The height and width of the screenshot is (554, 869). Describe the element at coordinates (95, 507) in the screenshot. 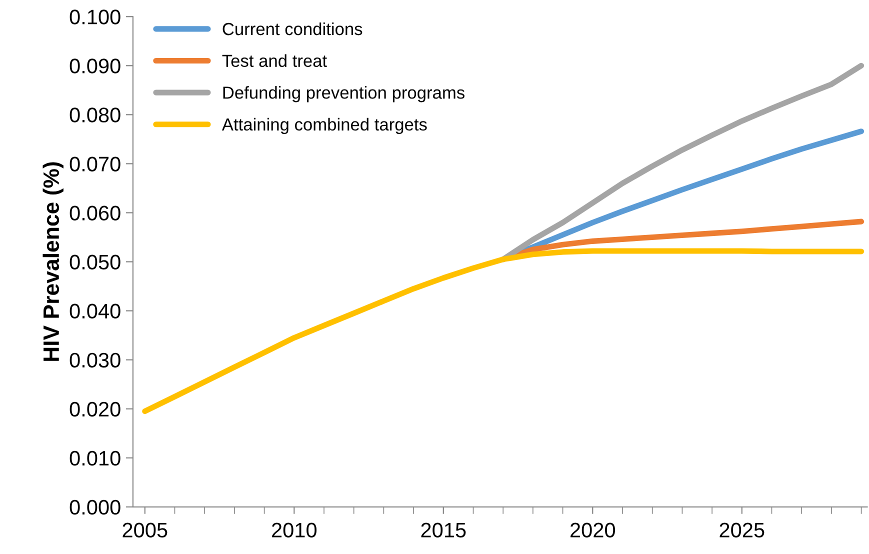

I see `y-tick-label: 0.000` at that location.